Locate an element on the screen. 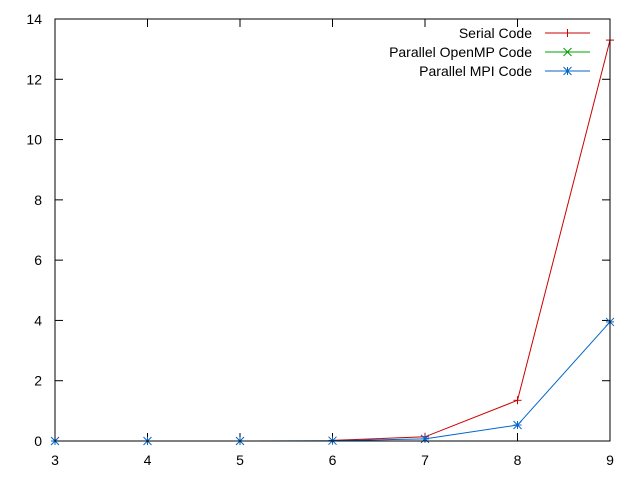 The image size is (640, 480). x-tick-label: 3 is located at coordinates (55, 460).